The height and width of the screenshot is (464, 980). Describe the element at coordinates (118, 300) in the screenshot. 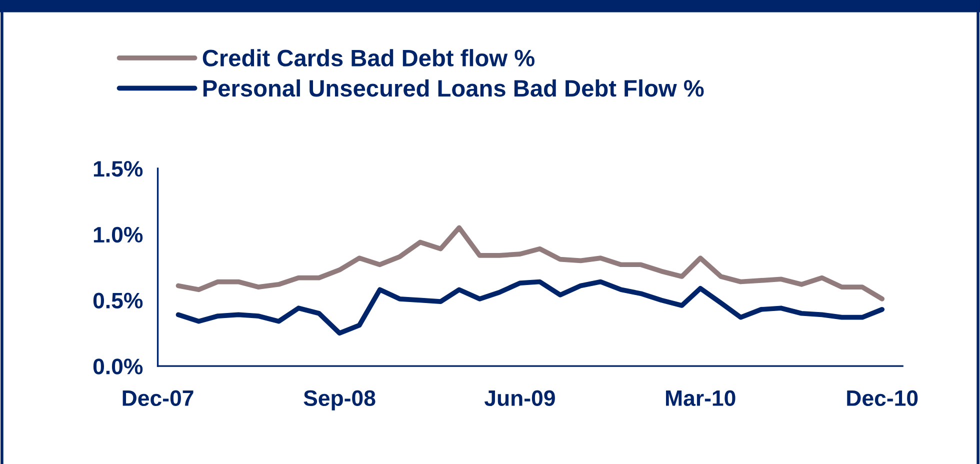

I see `y-tick-label: 0.5%` at that location.